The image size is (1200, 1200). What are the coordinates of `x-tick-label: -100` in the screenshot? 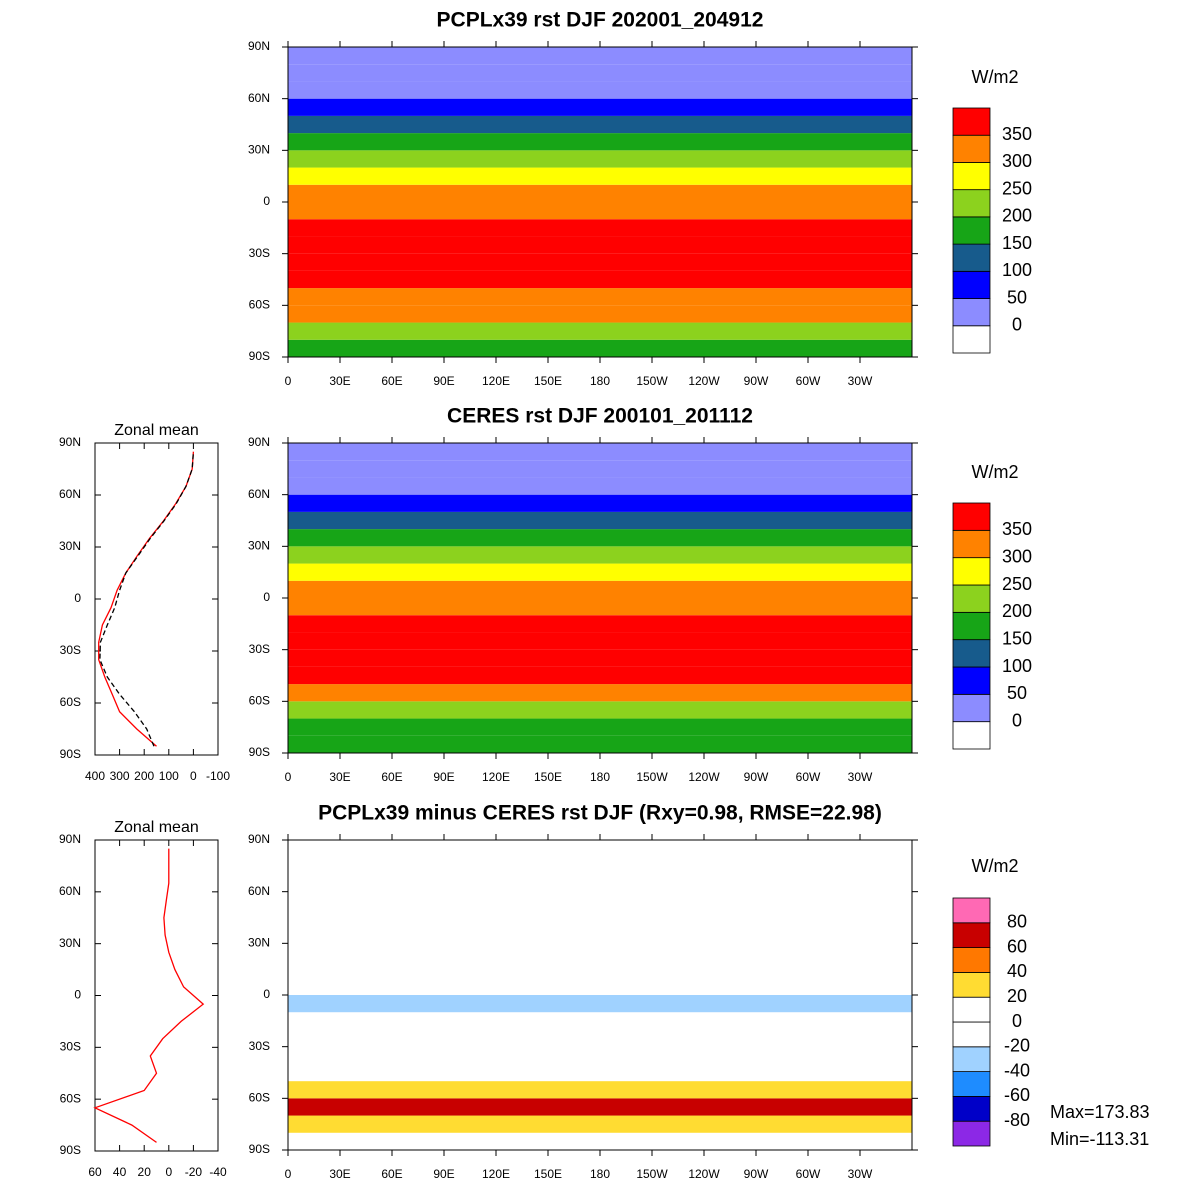 It's located at (218, 776).